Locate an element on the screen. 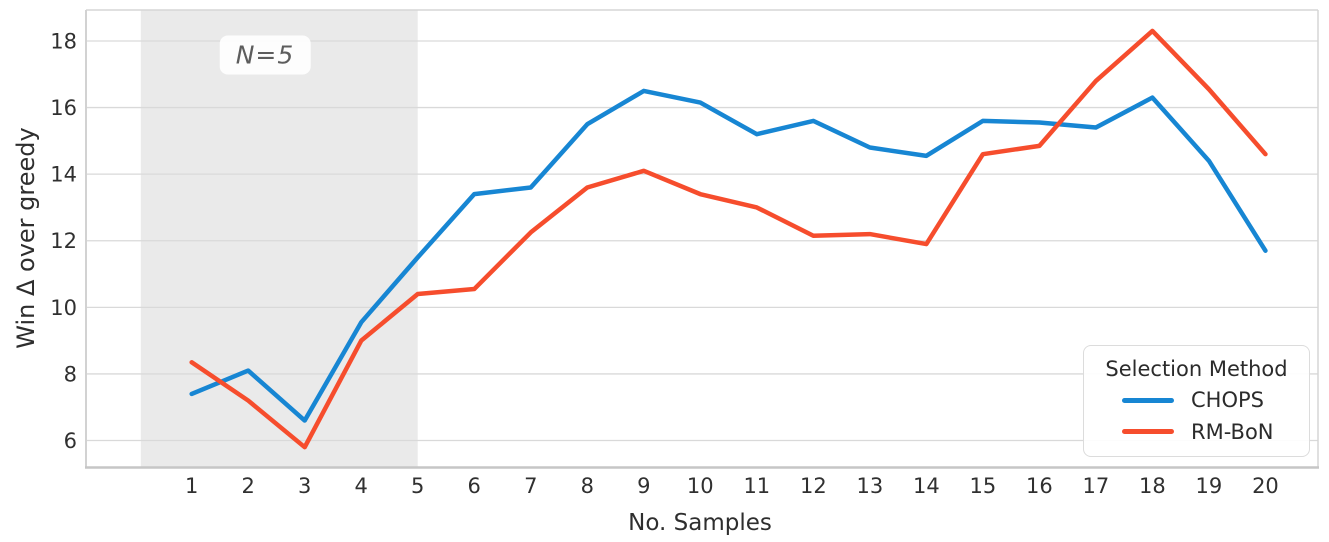  x-tick-label: 5 is located at coordinates (417, 486).